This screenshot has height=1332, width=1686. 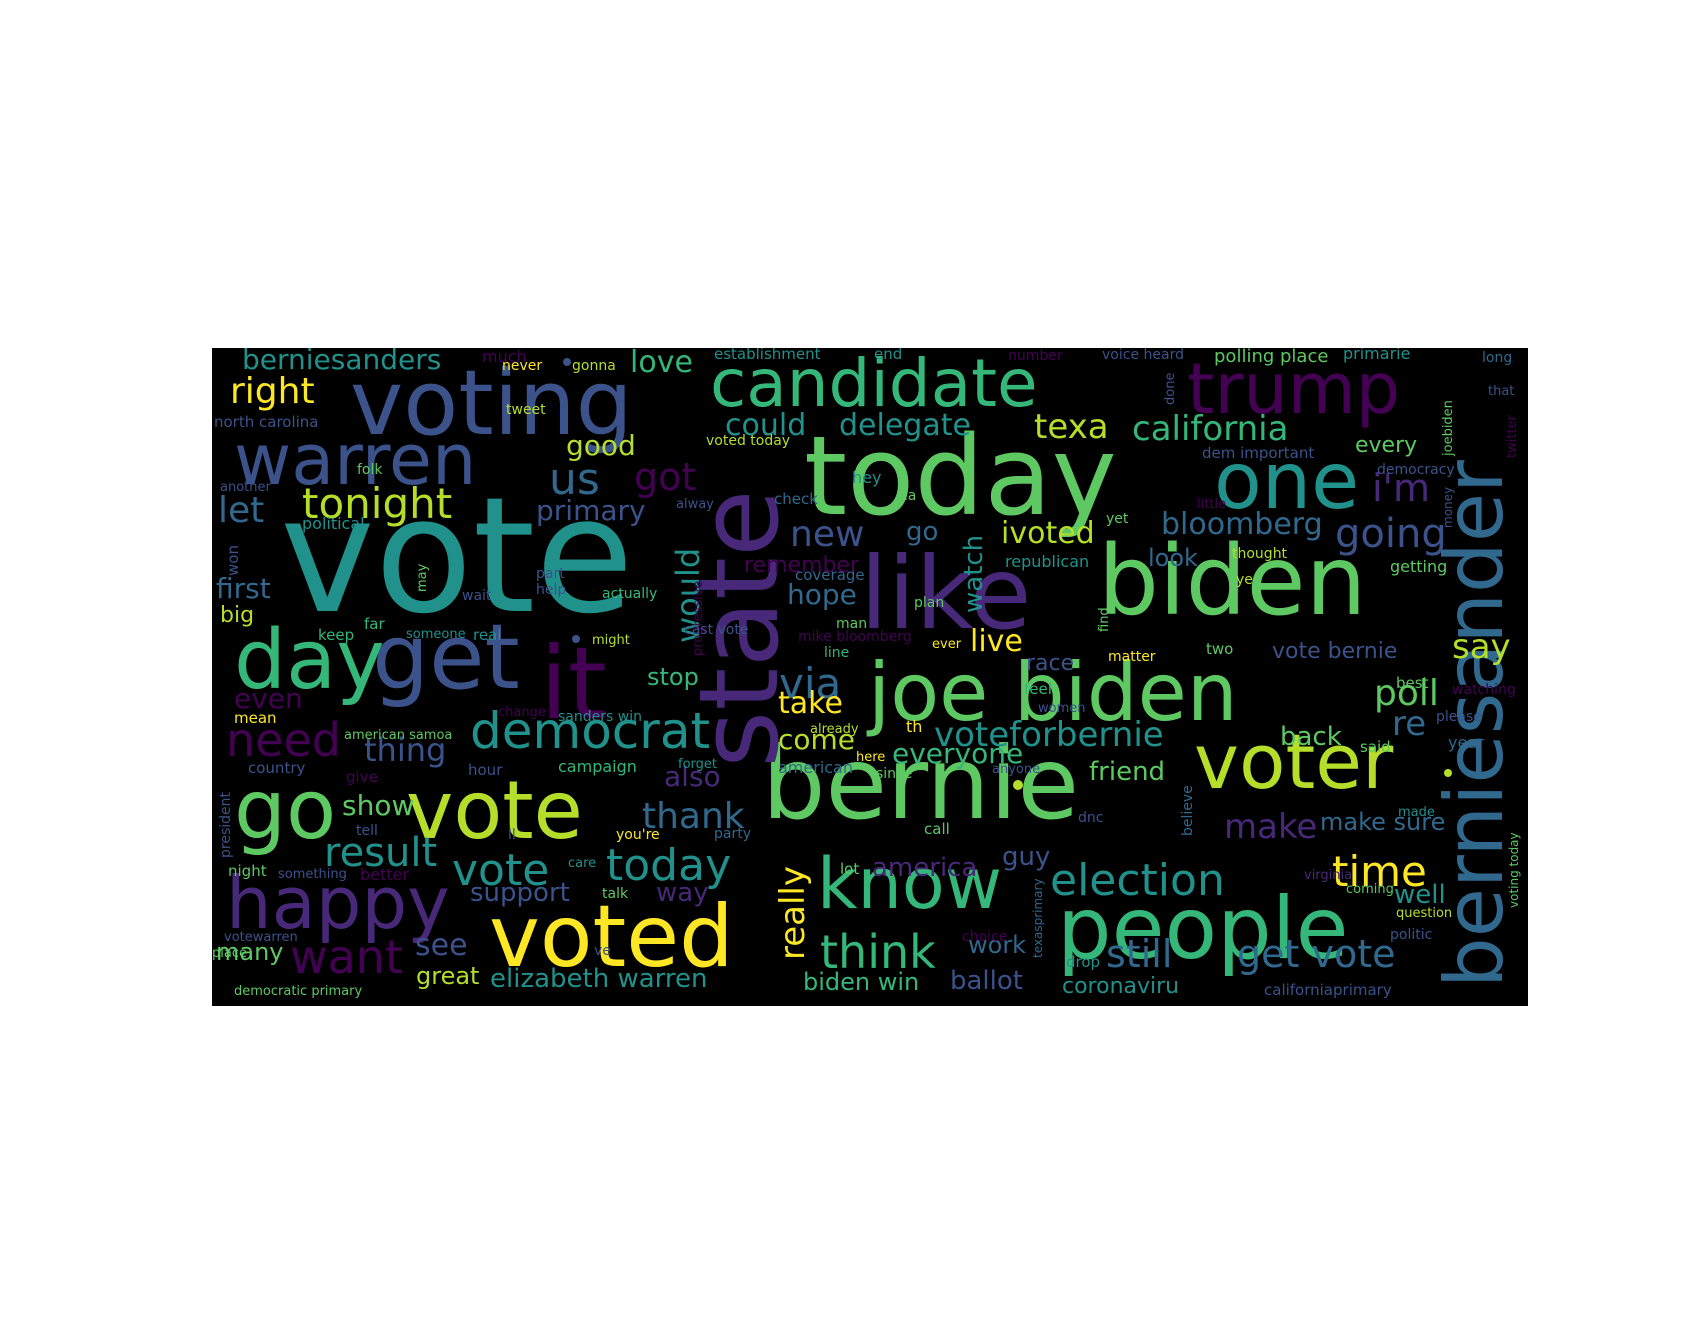 What do you see at coordinates (491, 403) in the screenshot?
I see `word-voting: voting` at bounding box center [491, 403].